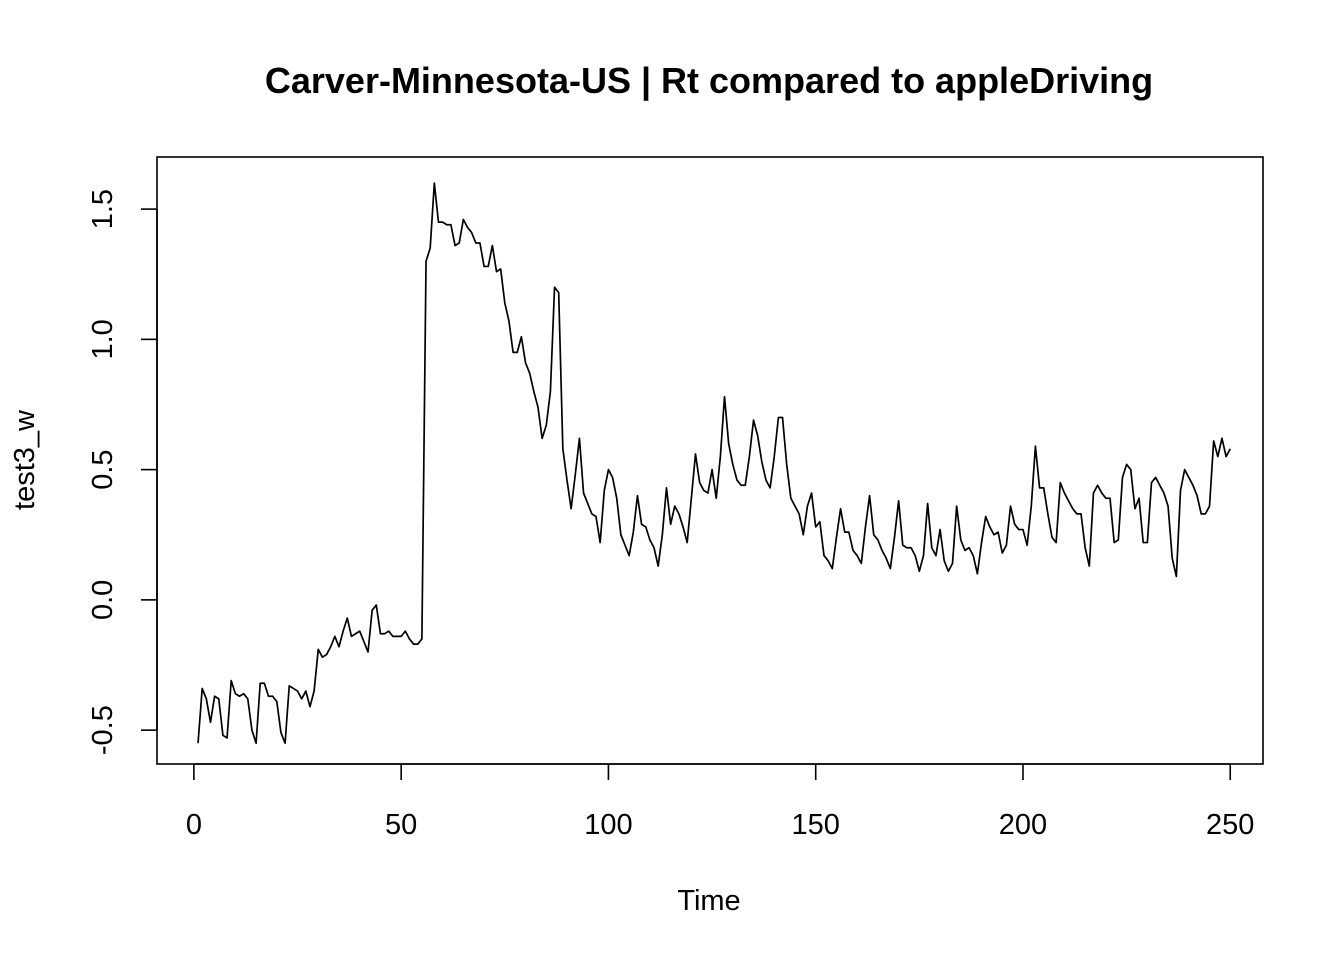  I want to click on y-axis-label: test3_w, so click(25, 459).